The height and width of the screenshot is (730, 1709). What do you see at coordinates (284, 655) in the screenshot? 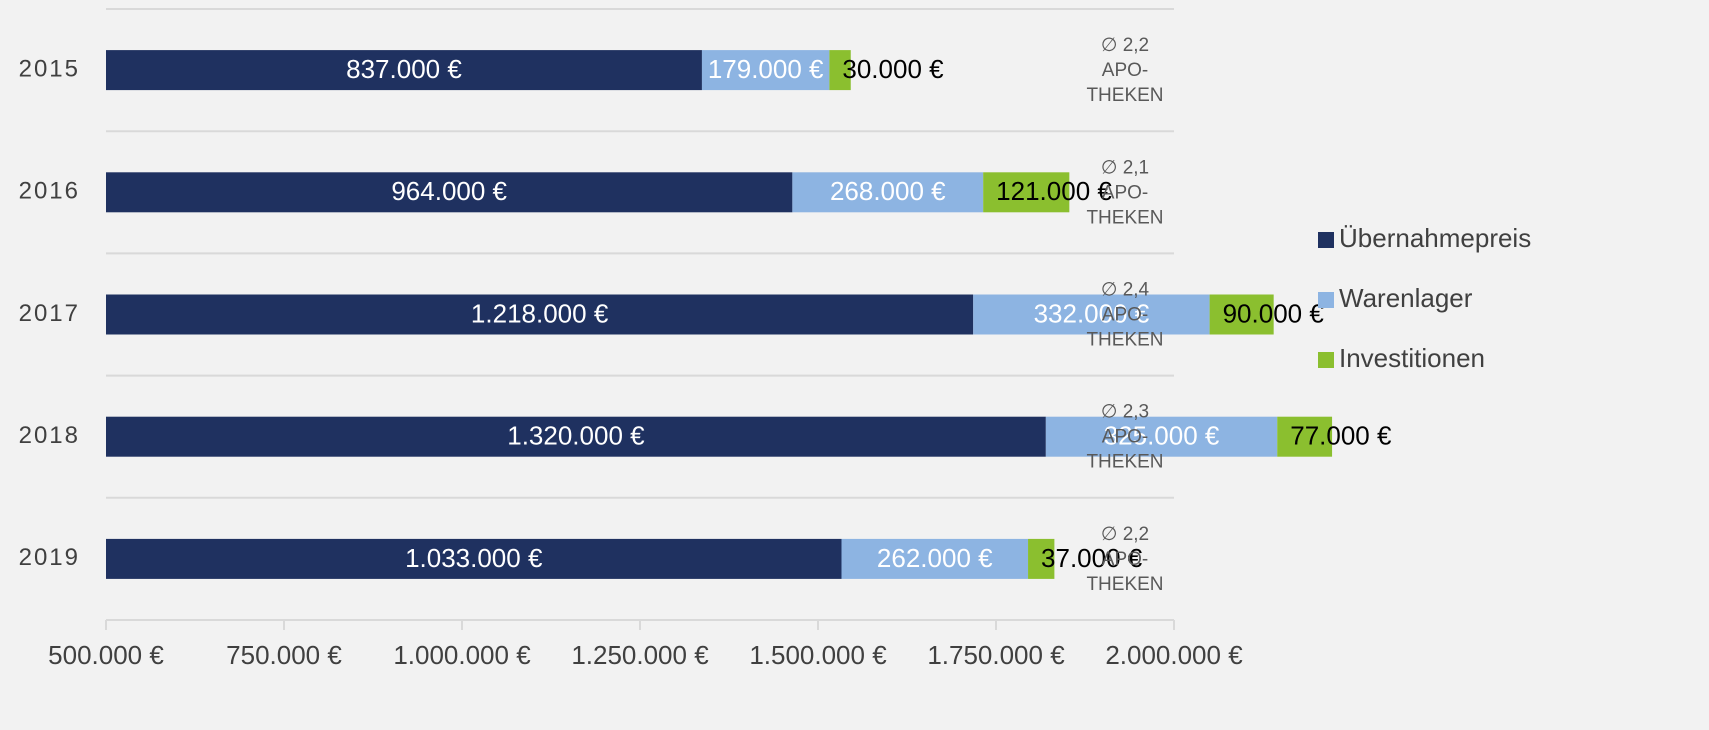
I see `x-tick-label: 750.000 €` at bounding box center [284, 655].